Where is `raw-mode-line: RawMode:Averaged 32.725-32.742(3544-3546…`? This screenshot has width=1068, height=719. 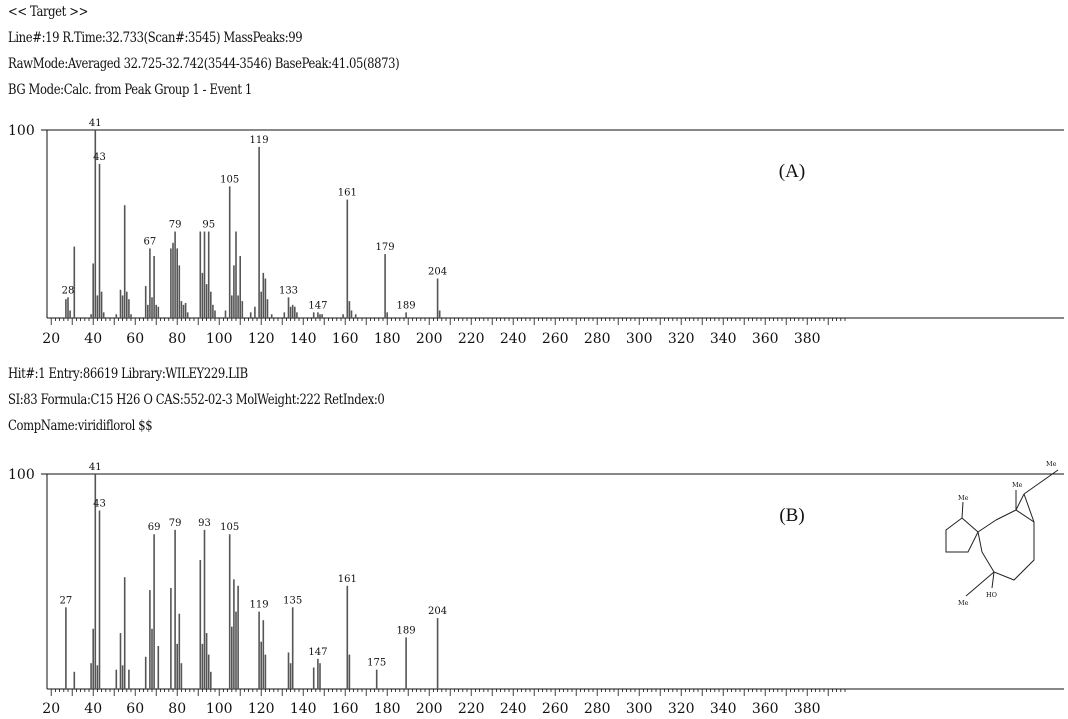 raw-mode-line: RawMode:Averaged 32.725-32.742(3544-3546… is located at coordinates (204, 64).